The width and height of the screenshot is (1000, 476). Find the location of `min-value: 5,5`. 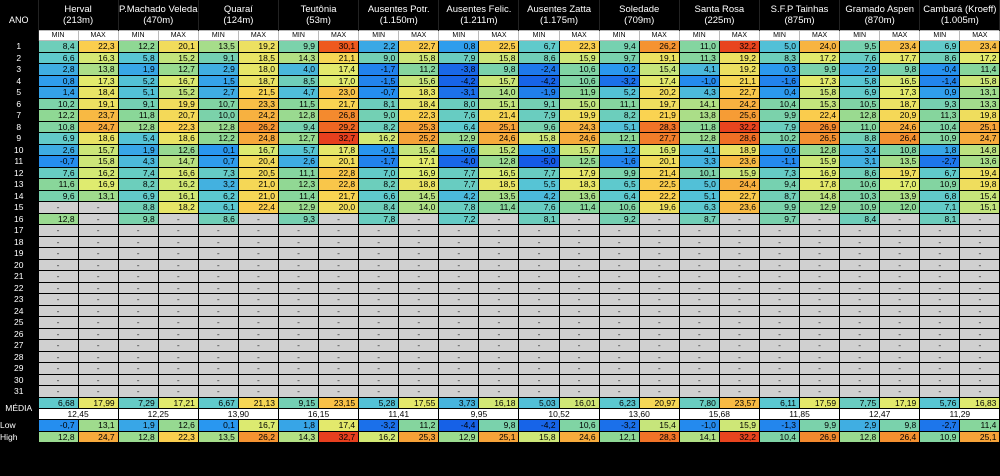

min-value: 5,5 is located at coordinates (539, 184).